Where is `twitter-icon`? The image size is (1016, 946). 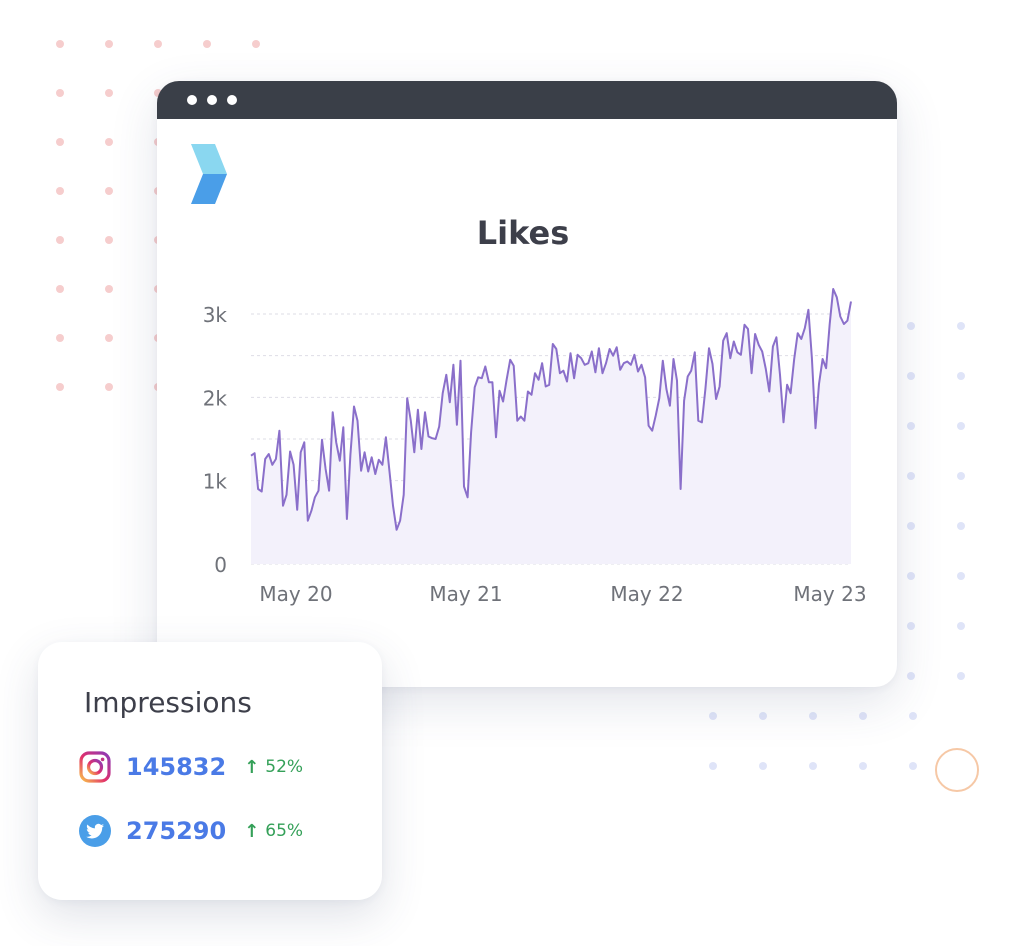
twitter-icon is located at coordinates (95, 831).